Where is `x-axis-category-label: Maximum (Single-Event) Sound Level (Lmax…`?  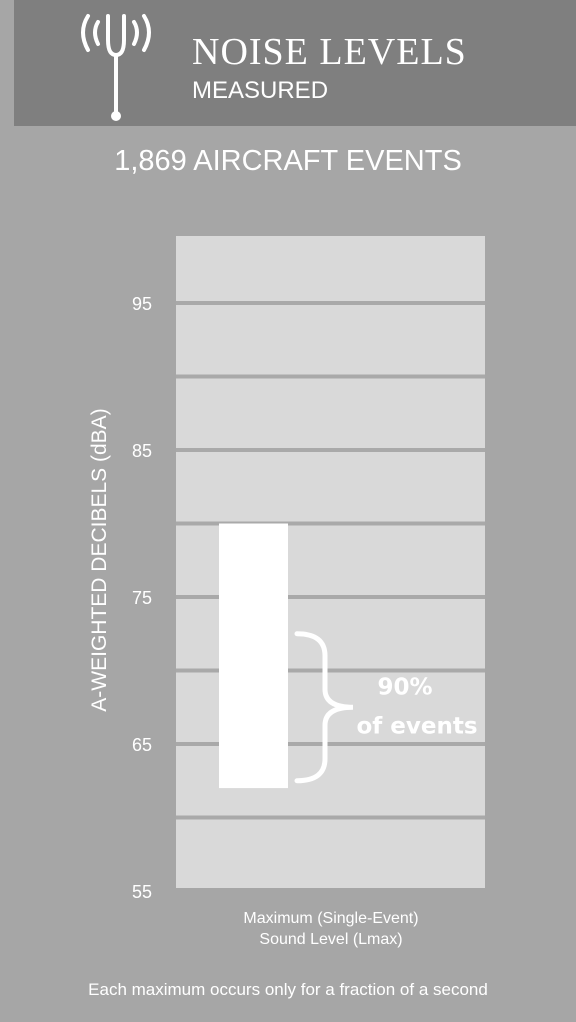
x-axis-category-label: Maximum (Single-Event) Sound Level (Lmax… is located at coordinates (331, 929).